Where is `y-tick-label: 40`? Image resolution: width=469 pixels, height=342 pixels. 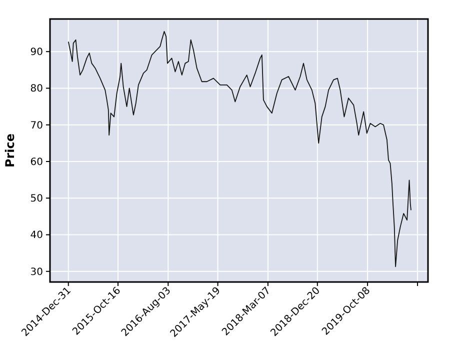 y-tick-label: 40 is located at coordinates (36, 236).